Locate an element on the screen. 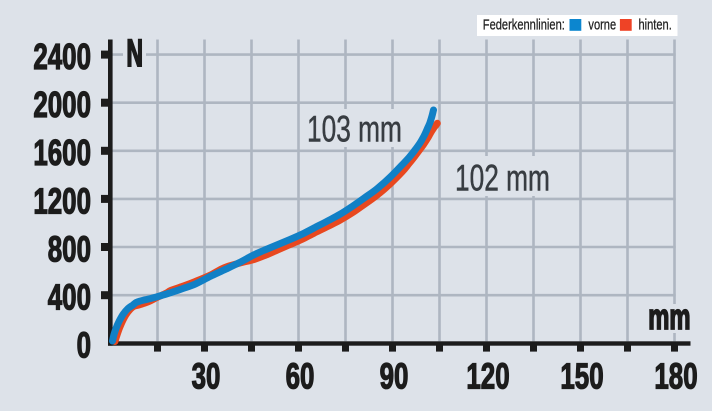  svg-text: 120 is located at coordinates (487, 376).